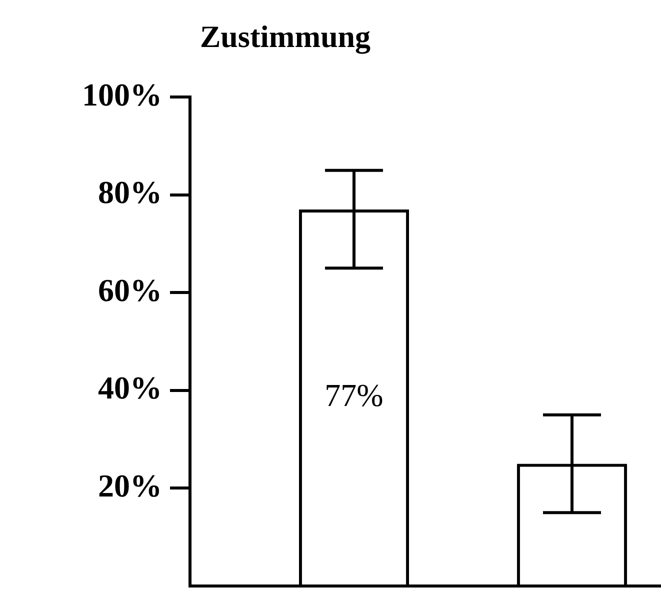 The width and height of the screenshot is (661, 600). What do you see at coordinates (130, 388) in the screenshot?
I see `y-tick-label: 40%` at bounding box center [130, 388].